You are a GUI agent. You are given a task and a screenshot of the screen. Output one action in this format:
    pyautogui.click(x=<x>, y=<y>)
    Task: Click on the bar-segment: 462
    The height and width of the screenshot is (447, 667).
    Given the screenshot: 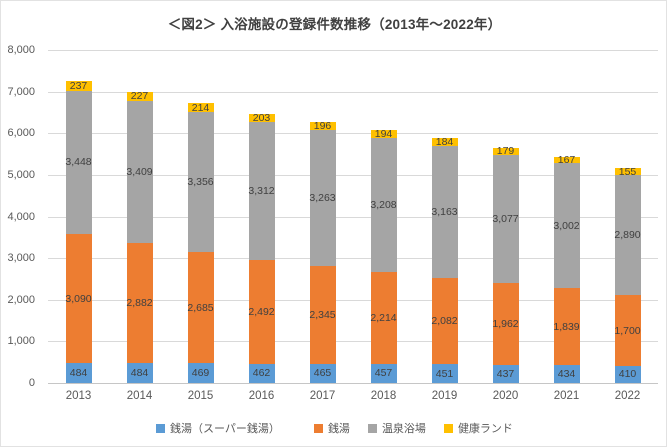 What is the action you would take?
    pyautogui.click(x=261, y=373)
    